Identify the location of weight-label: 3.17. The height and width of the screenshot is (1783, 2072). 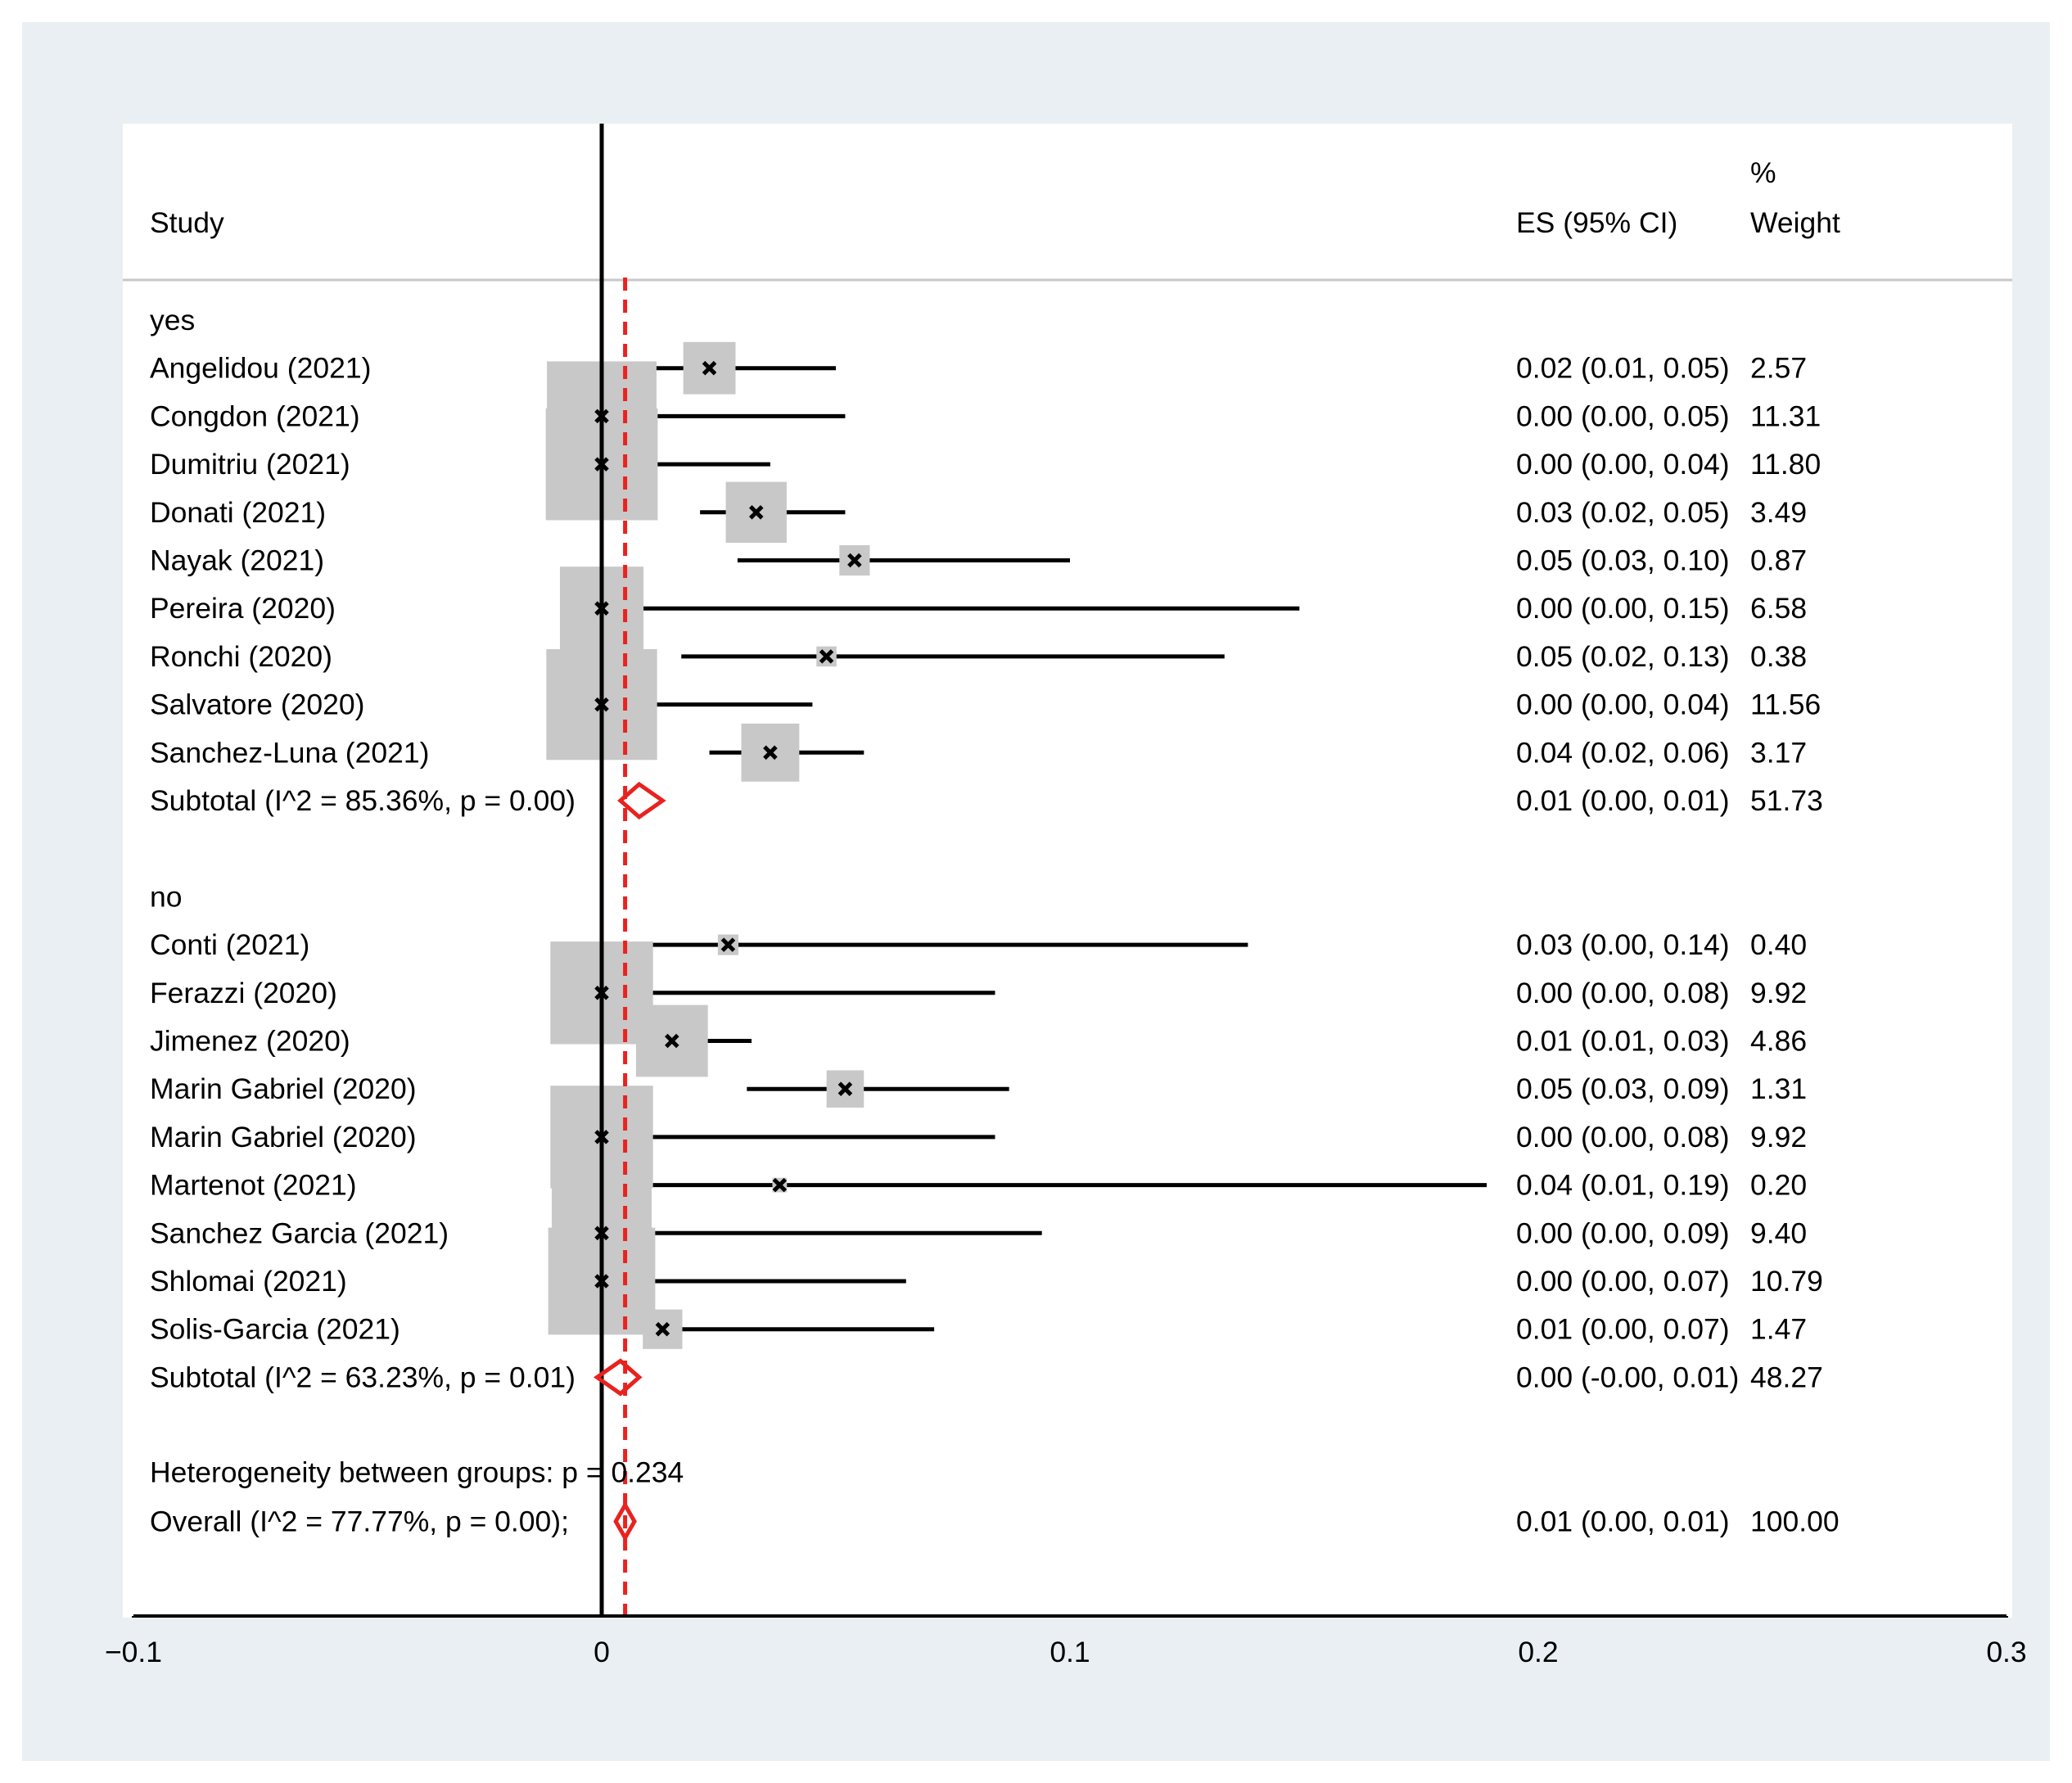
(1778, 752).